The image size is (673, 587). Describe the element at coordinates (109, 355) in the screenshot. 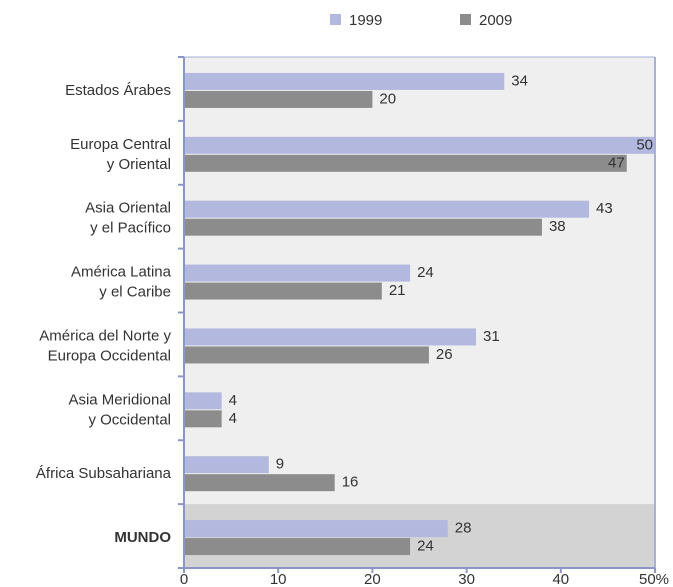

I see `y-tick-label-line: Europa Occidental` at that location.